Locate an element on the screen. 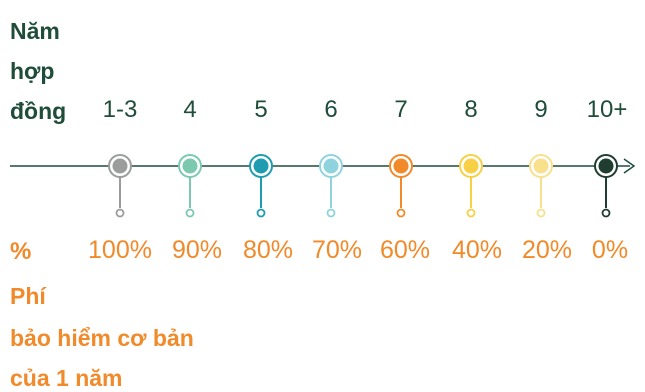 The width and height of the screenshot is (645, 392). percent-label-1: 100% is located at coordinates (120, 250).